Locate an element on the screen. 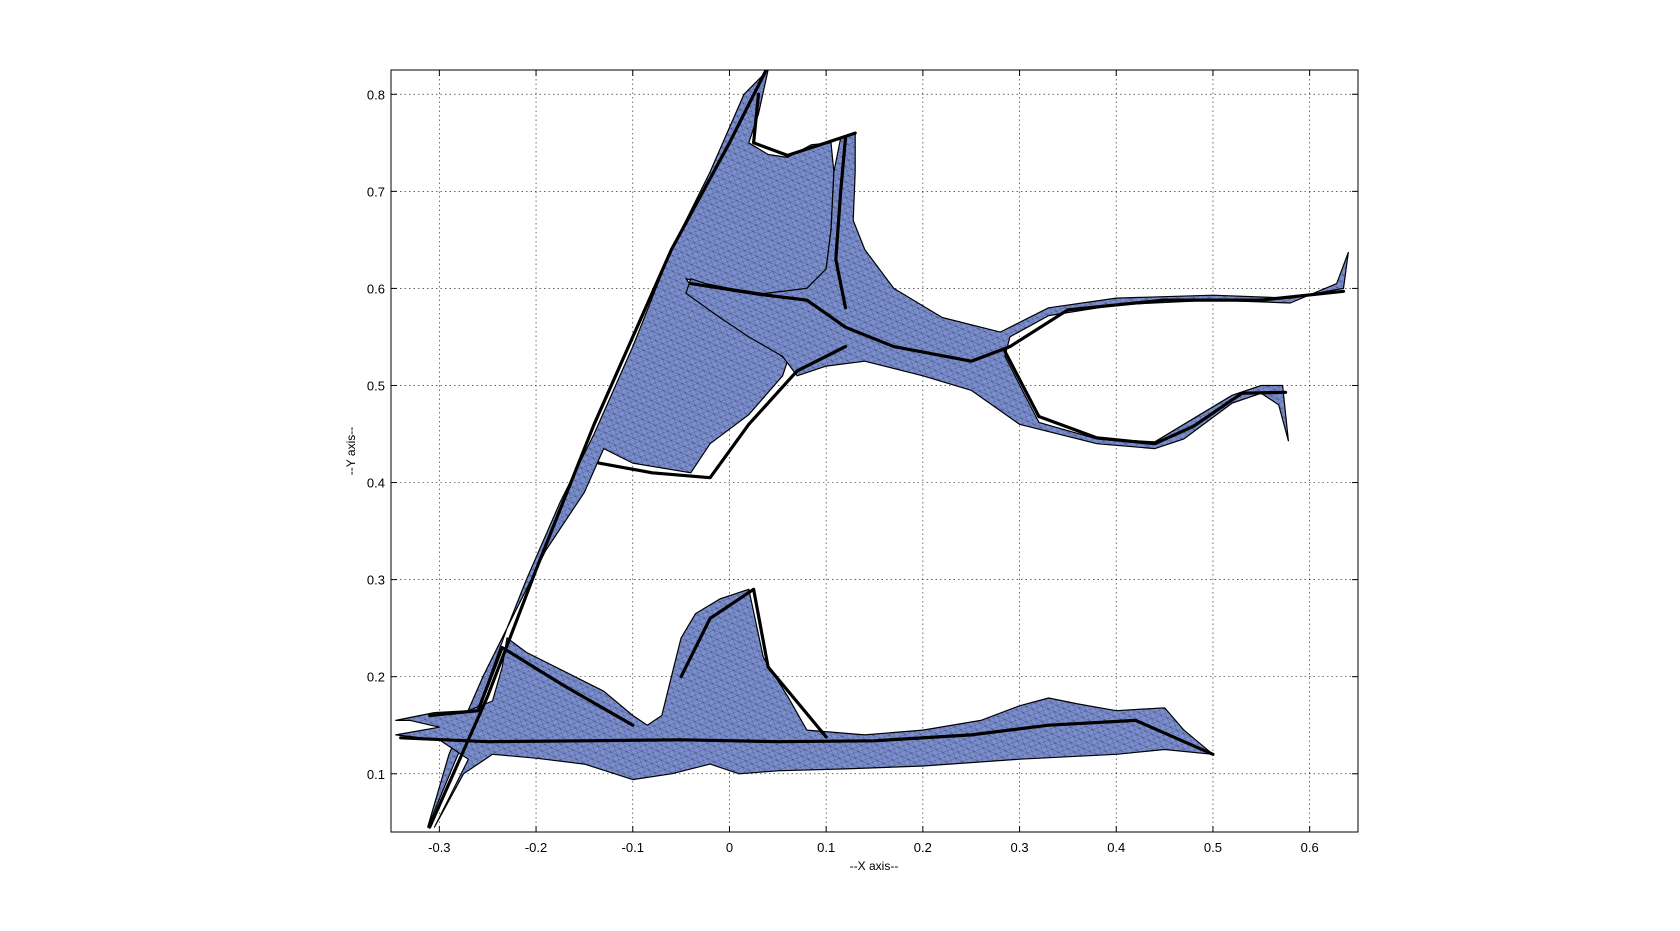 The width and height of the screenshot is (1680, 931). y-axis-label: --Y axis-- is located at coordinates (351, 451).